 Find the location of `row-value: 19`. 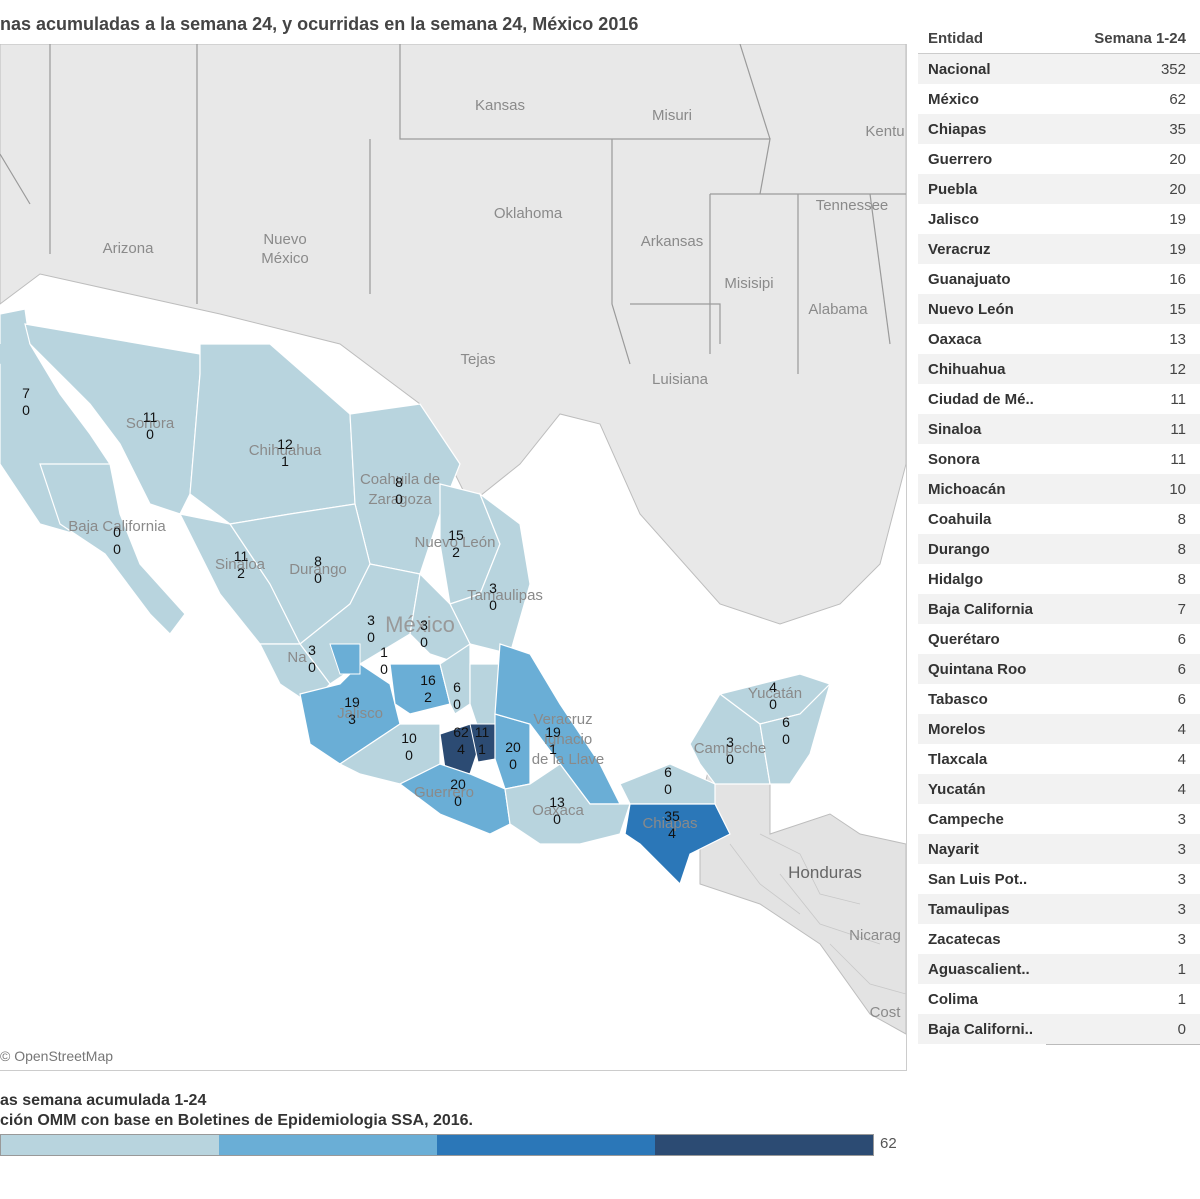

row-value: 19 is located at coordinates (1177, 219).